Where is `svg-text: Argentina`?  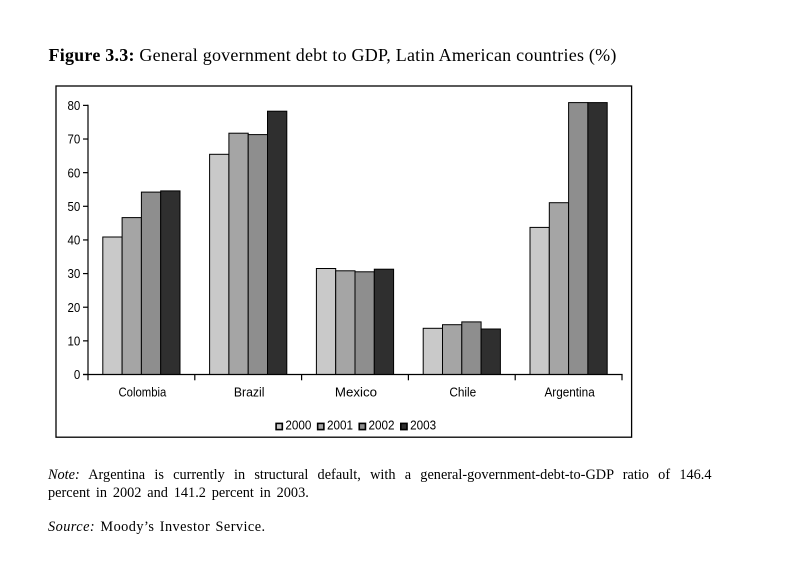
svg-text: Argentina is located at coordinates (569, 391).